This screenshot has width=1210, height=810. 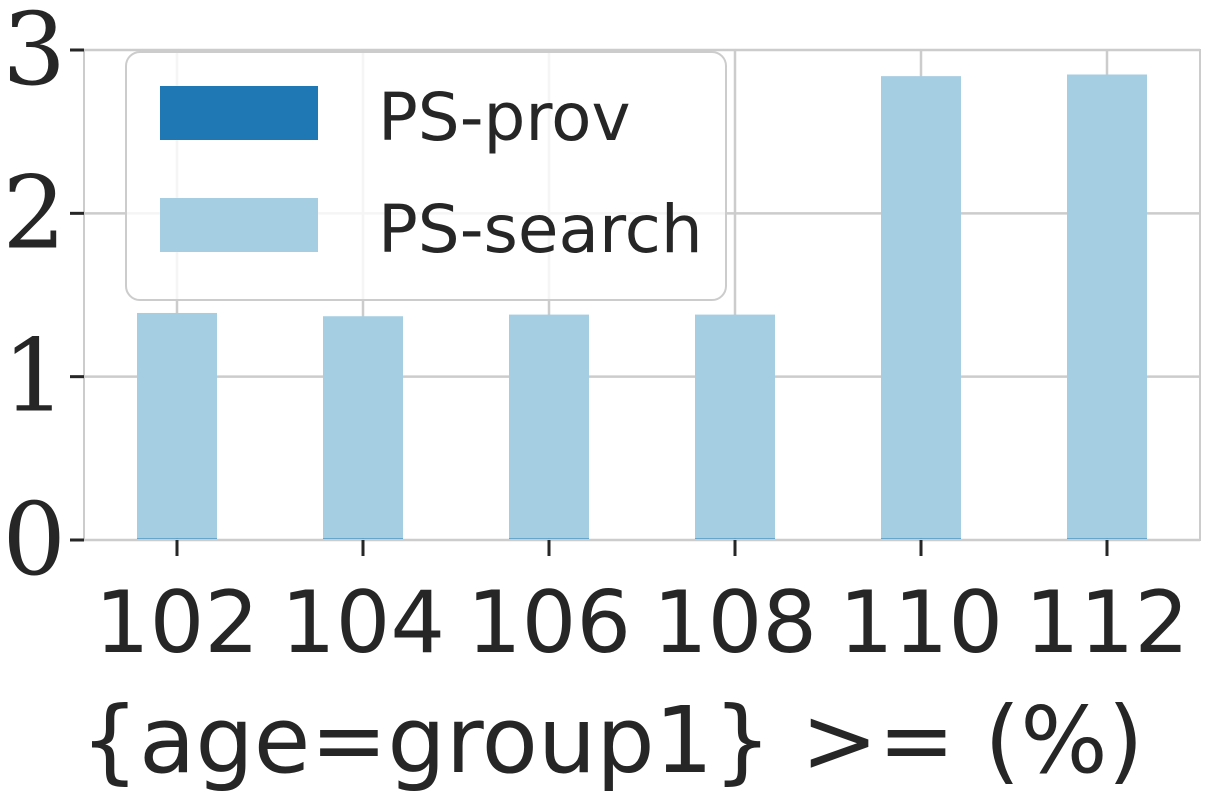 I want to click on legend-label-ps-search: PS-search, so click(x=540, y=229).